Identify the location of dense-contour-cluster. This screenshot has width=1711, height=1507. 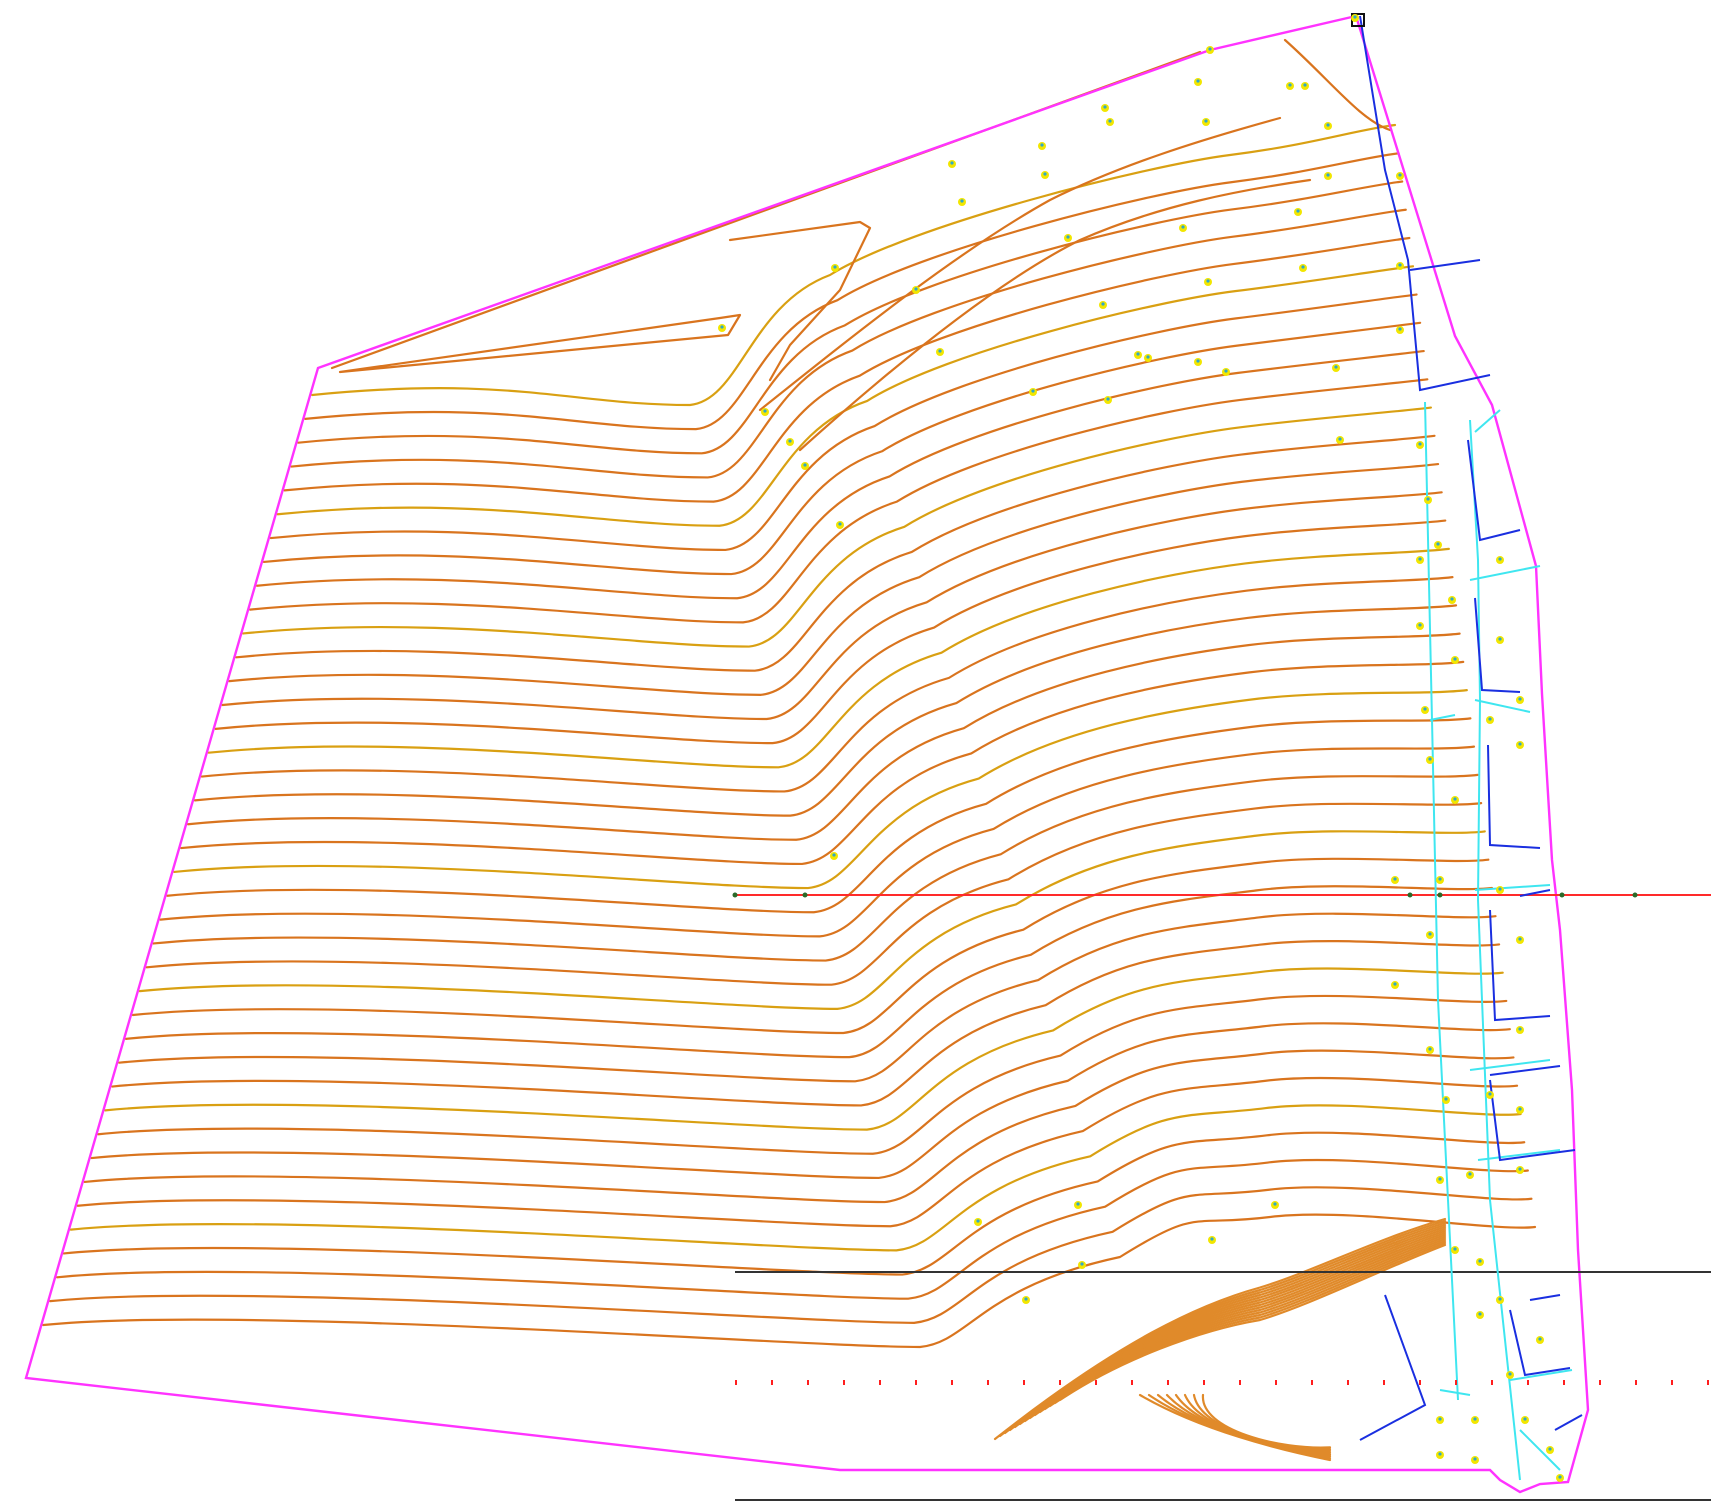
(1220, 1339).